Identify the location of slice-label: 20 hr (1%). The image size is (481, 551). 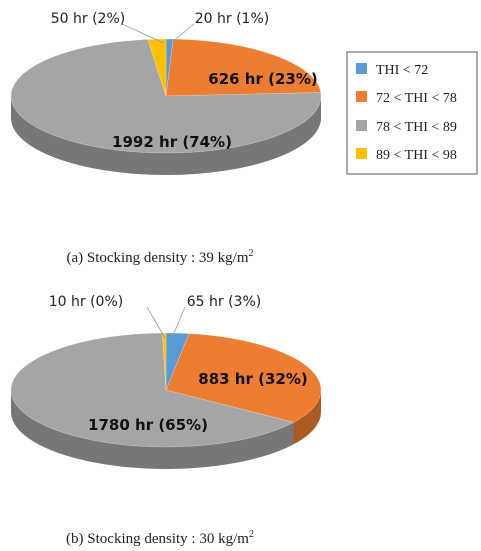
(232, 19).